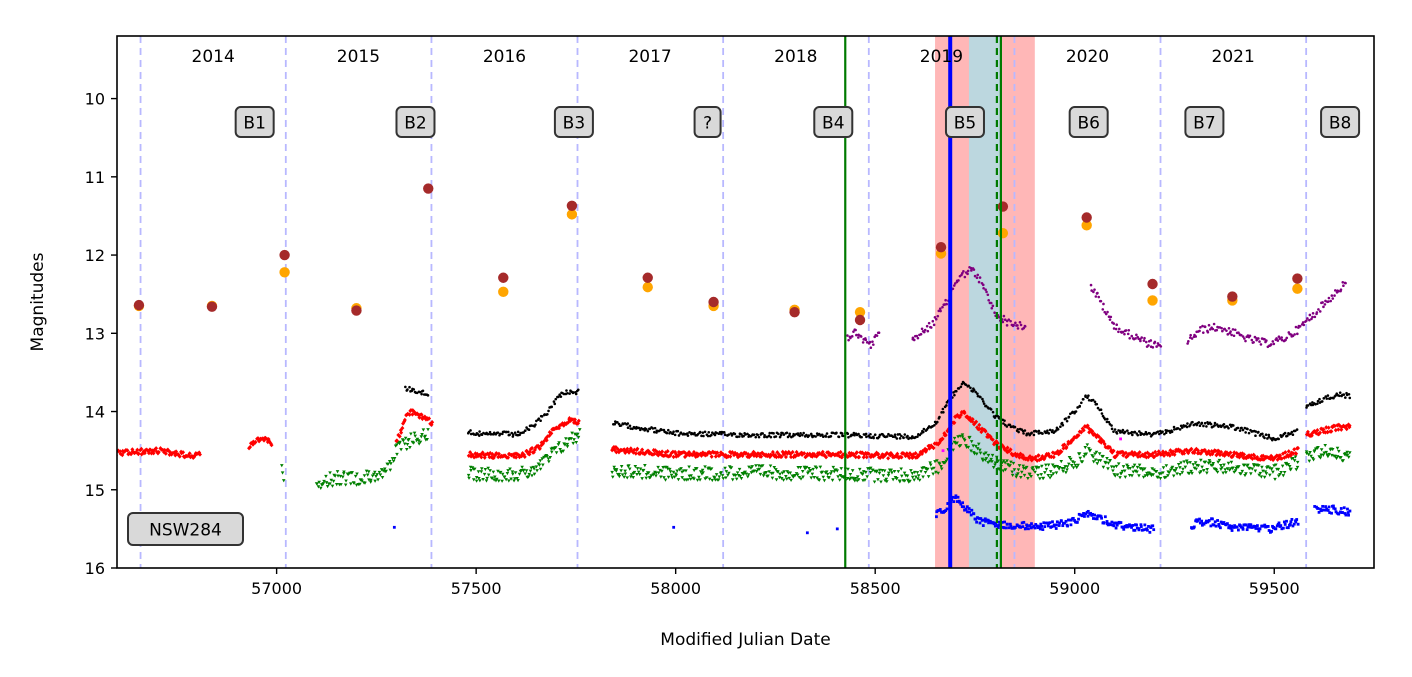 This screenshot has height=677, width=1412. What do you see at coordinates (185, 531) in the screenshot?
I see `star-label: NSW284` at bounding box center [185, 531].